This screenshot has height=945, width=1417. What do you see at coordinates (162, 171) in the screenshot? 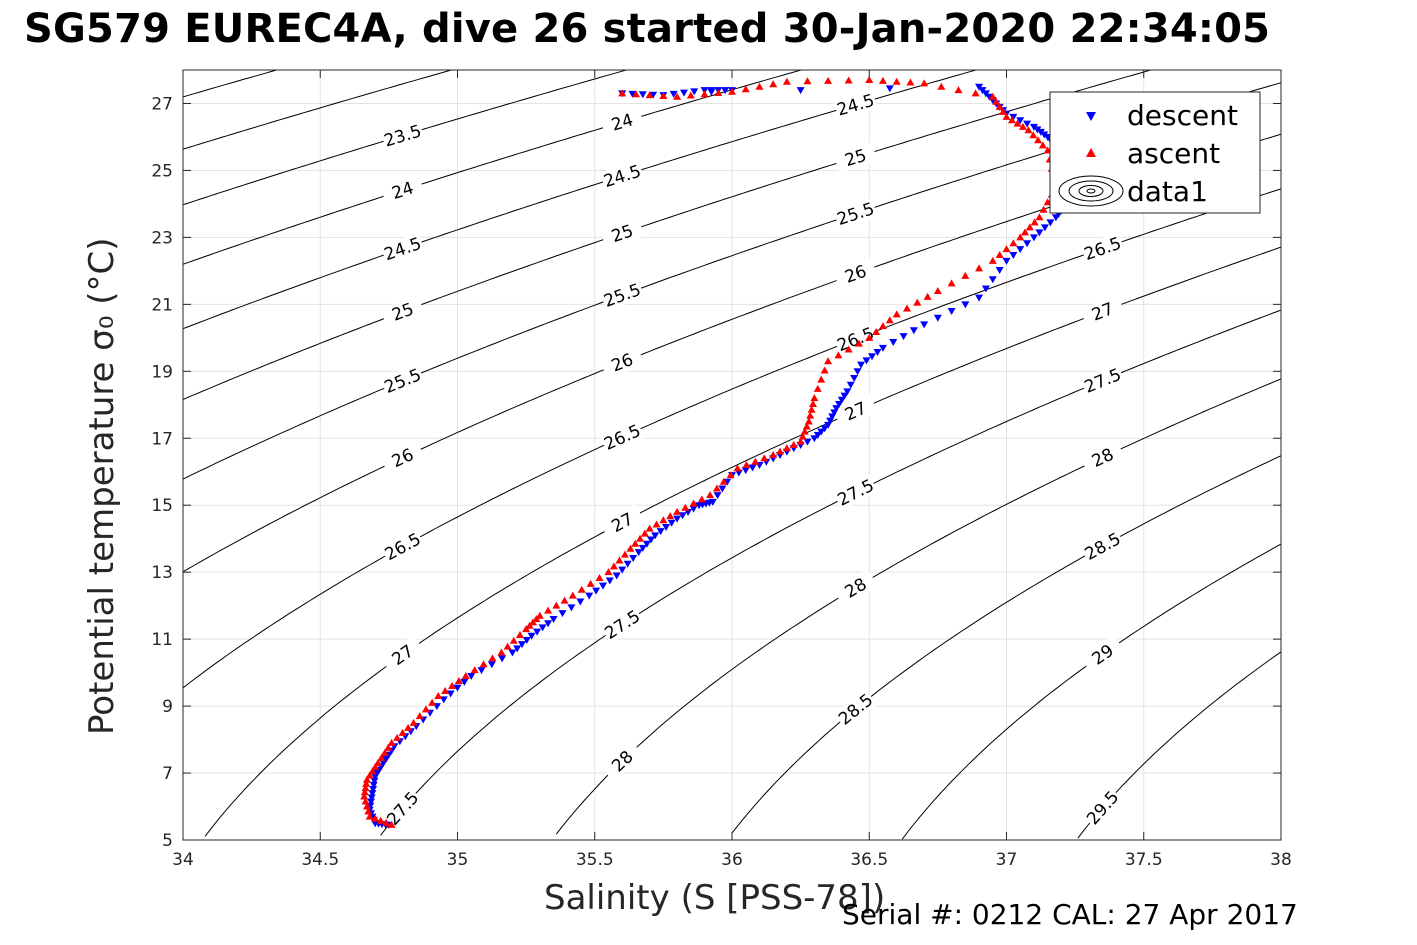
I see `y-tick-label: 25` at bounding box center [162, 171].